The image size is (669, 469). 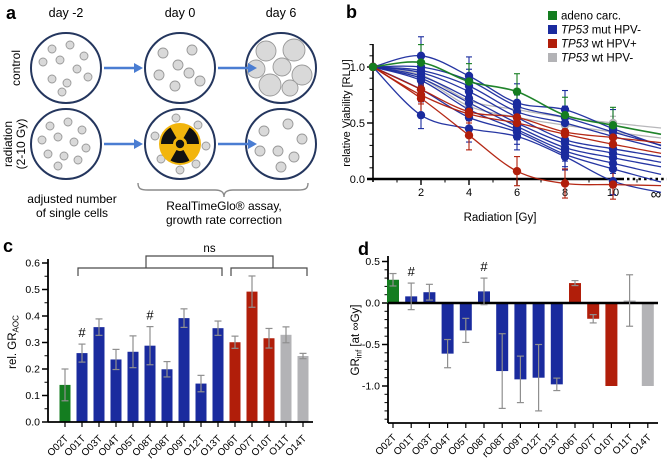 What do you see at coordinates (357, 68) in the screenshot?
I see `y-tick-label: 1.0` at bounding box center [357, 68].